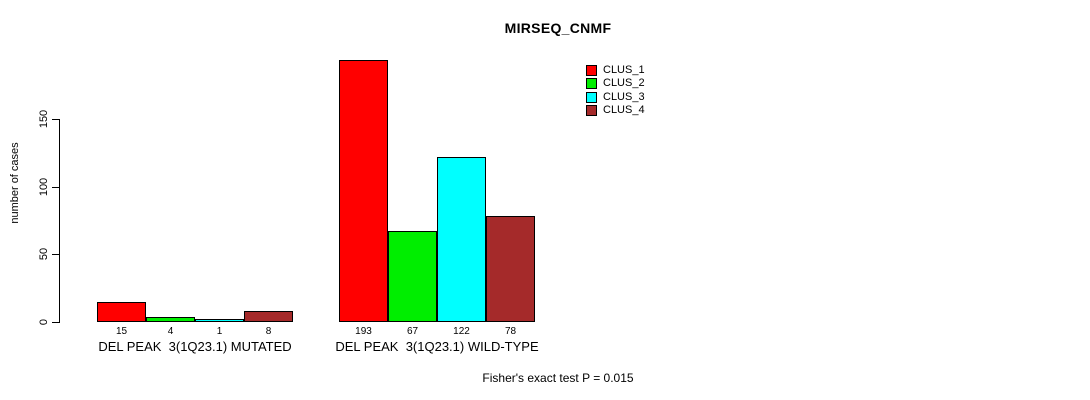 The width and height of the screenshot is (1090, 400). Describe the element at coordinates (363, 331) in the screenshot. I see `bar-value-label: 193` at that location.